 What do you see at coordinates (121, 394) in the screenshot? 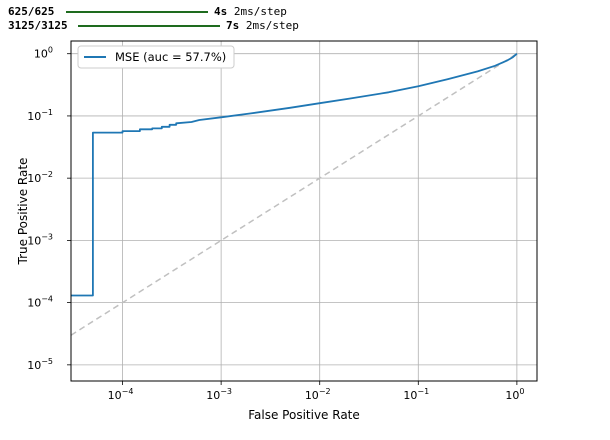
I see `x-tick-label: 10⁻⁴` at bounding box center [121, 394].